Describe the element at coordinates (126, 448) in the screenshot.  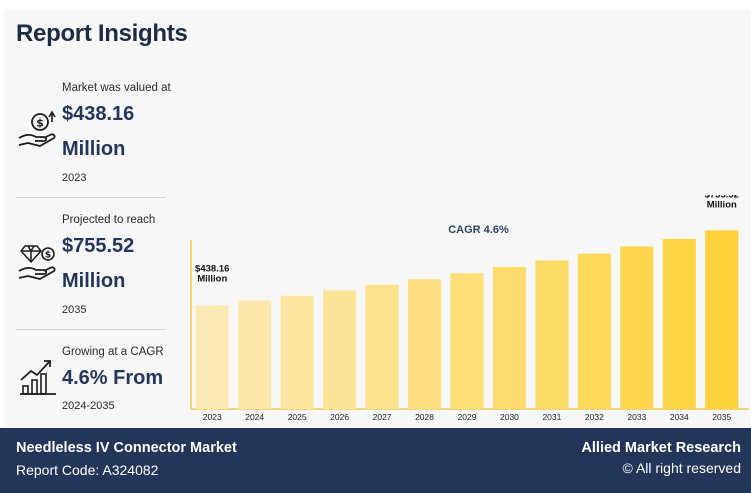
I see `footer-market-title: Needleless IV Connector Market` at that location.